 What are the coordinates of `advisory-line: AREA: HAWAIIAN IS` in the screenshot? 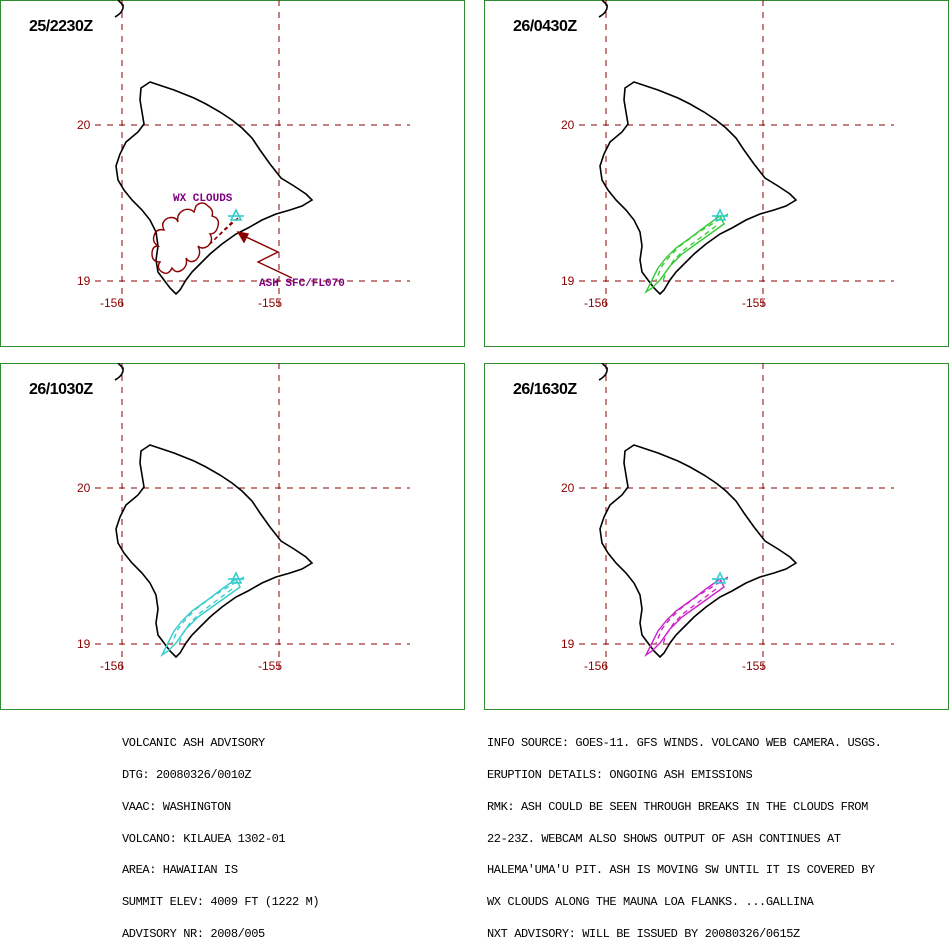 It's located at (180, 870).